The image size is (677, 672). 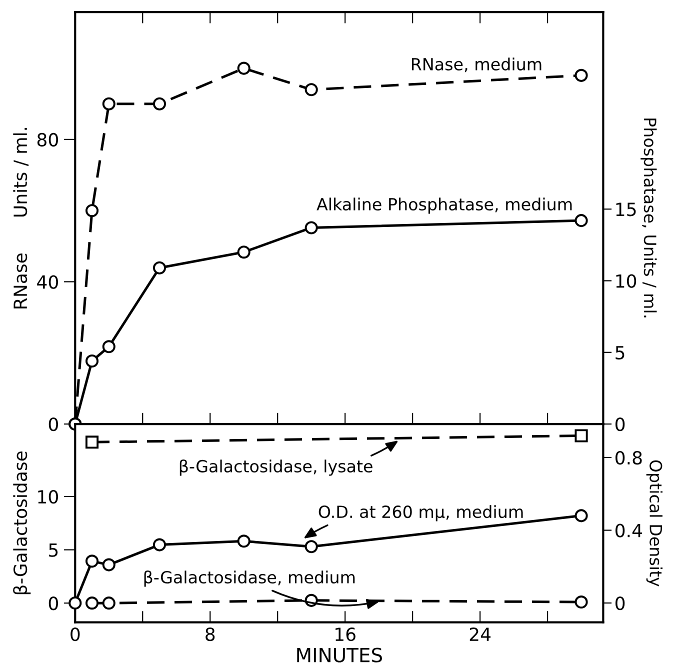 I want to click on x-axis-title: MINUTES, so click(x=339, y=655).